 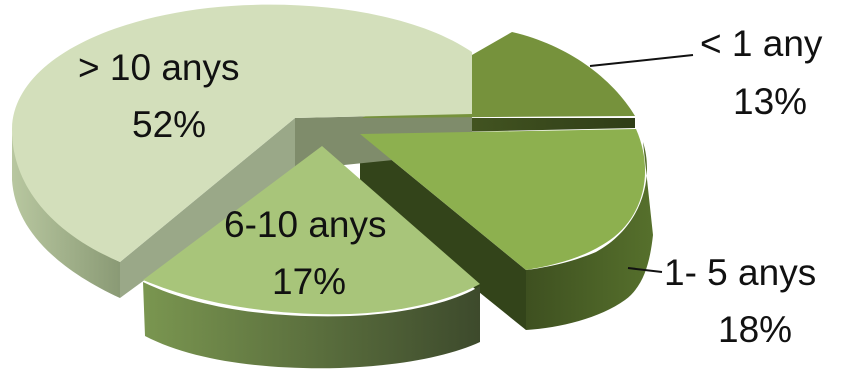 I want to click on slice-side-1-5-anys-inner, so click(x=443, y=232).